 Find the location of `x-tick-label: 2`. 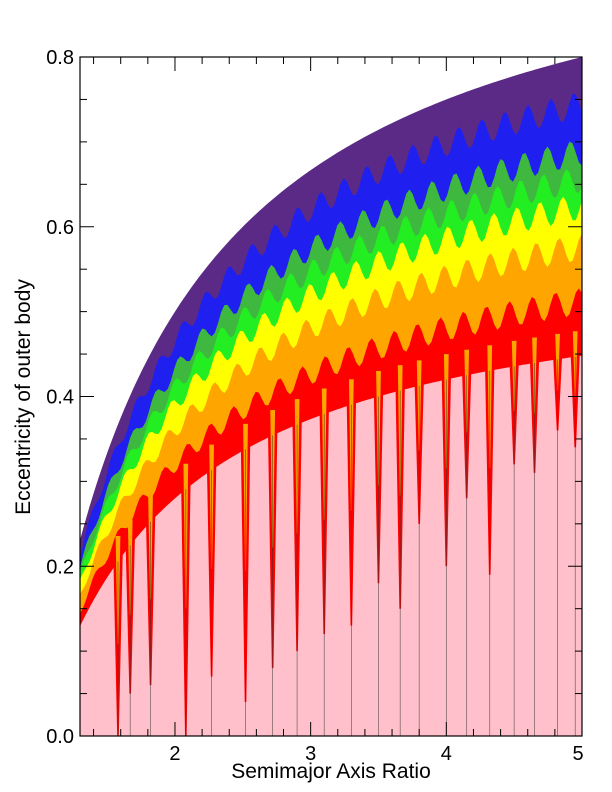

x-tick-label: 2 is located at coordinates (174, 754).